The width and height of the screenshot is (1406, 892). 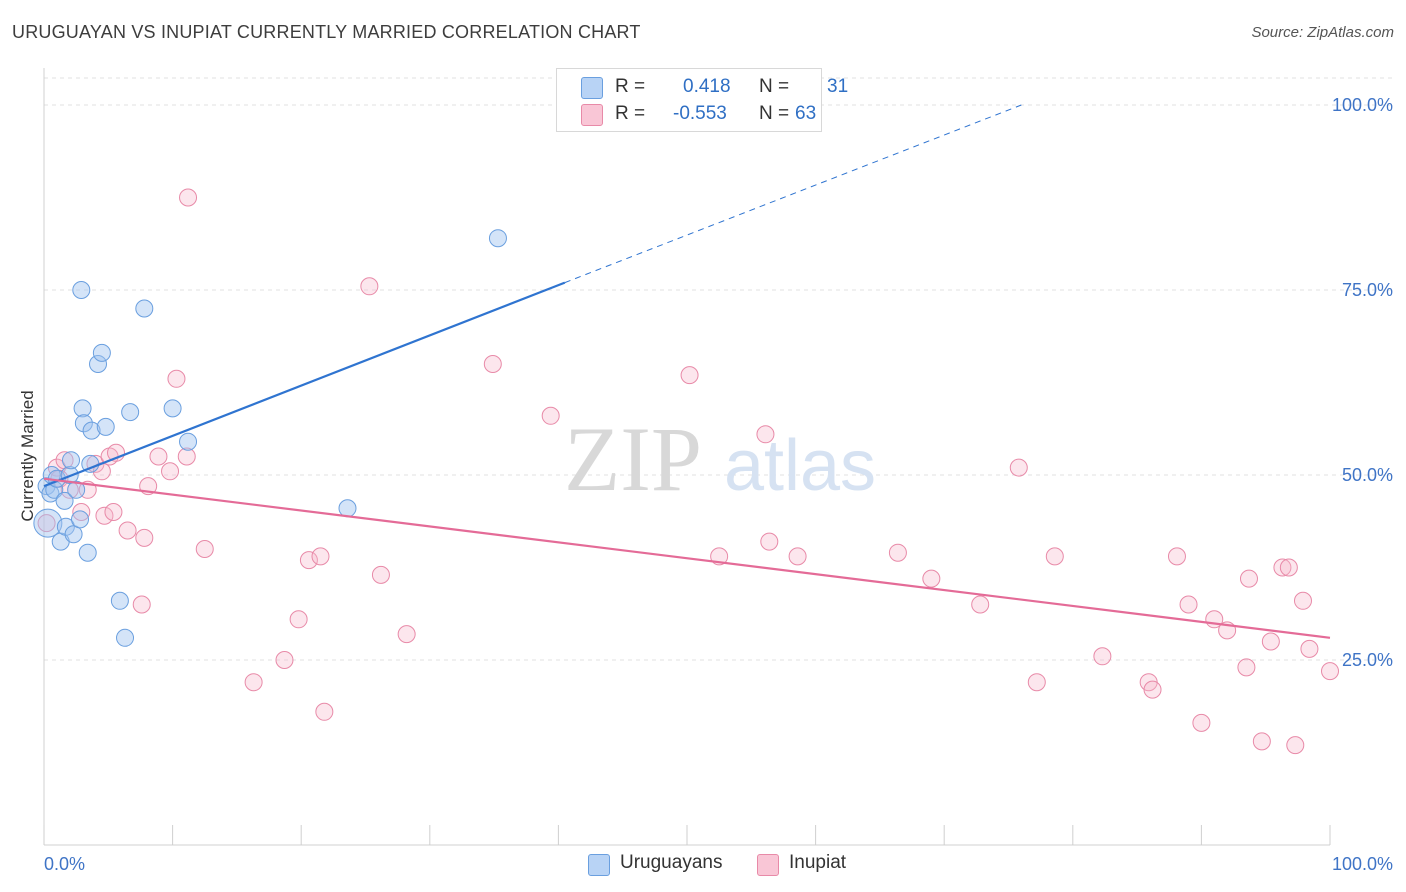 What do you see at coordinates (793, 194) in the screenshot?
I see `uruguayan-trend-extension` at bounding box center [793, 194].